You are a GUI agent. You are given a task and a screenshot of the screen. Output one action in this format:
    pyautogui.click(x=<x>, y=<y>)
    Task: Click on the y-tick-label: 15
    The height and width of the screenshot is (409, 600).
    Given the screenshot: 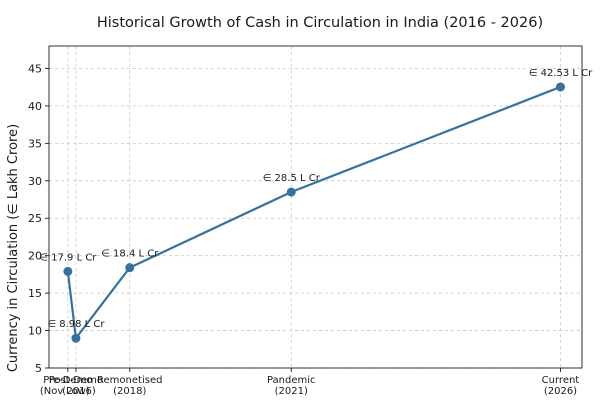 What is the action you would take?
    pyautogui.click(x=35, y=293)
    